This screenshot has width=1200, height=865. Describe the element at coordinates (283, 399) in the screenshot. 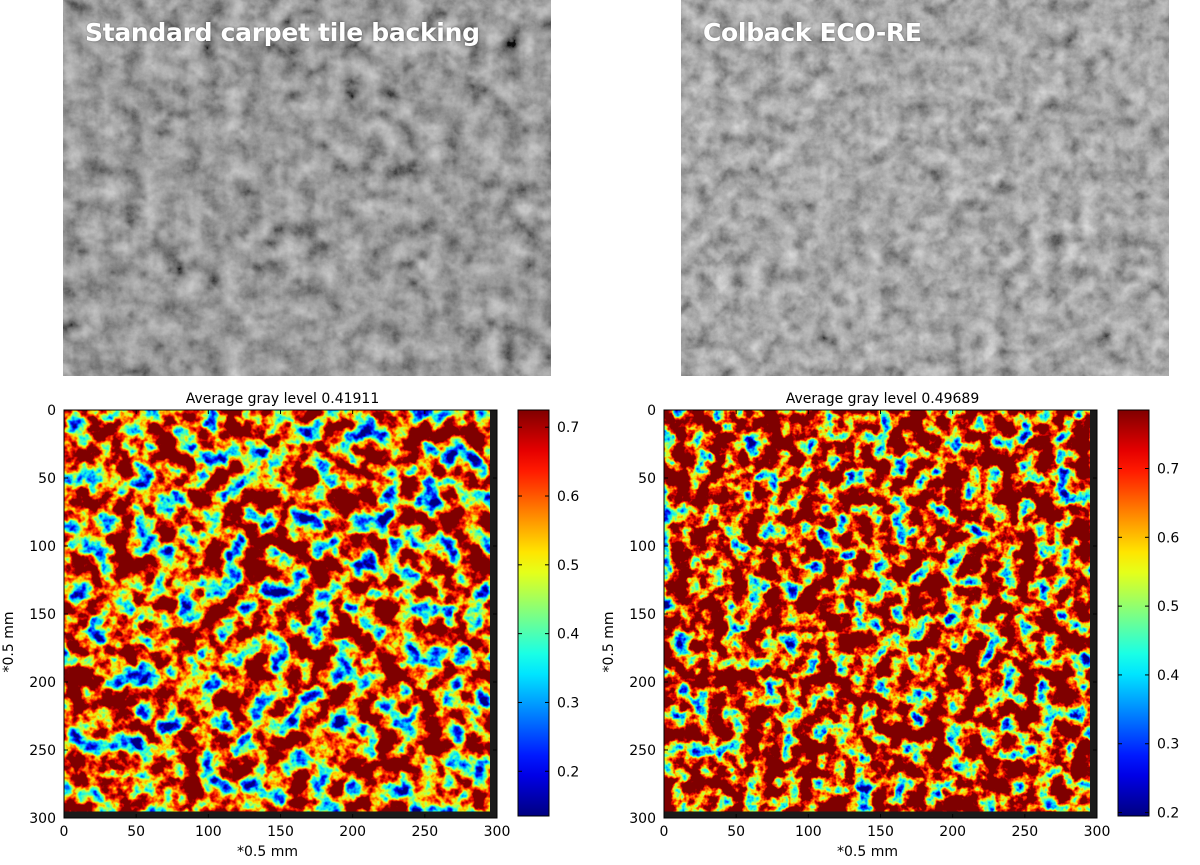

I see `chart-title: Average gray level 0.41911` at that location.